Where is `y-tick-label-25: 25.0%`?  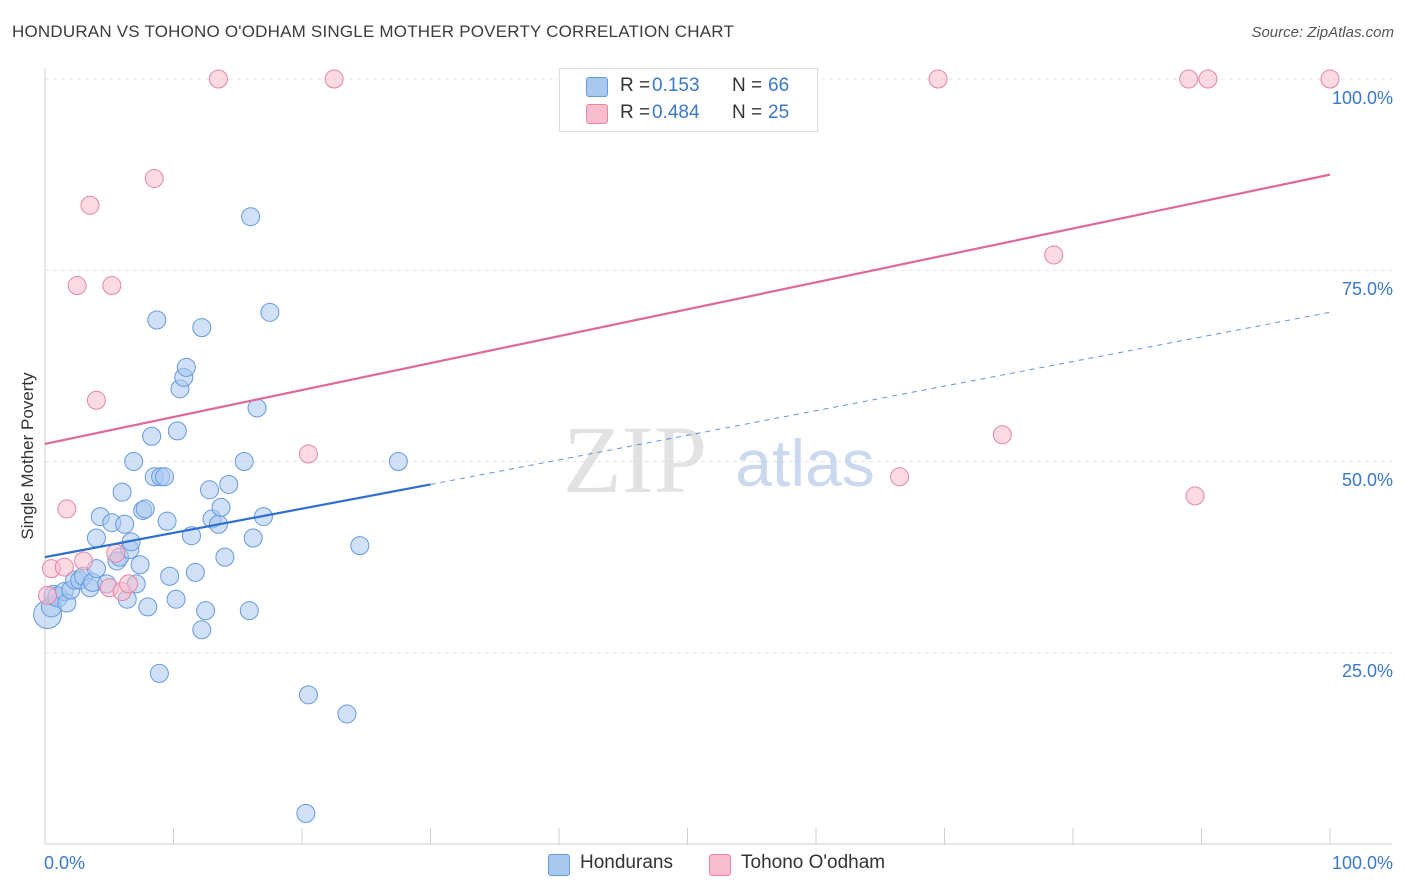
y-tick-label-25: 25.0% is located at coordinates (1367, 671).